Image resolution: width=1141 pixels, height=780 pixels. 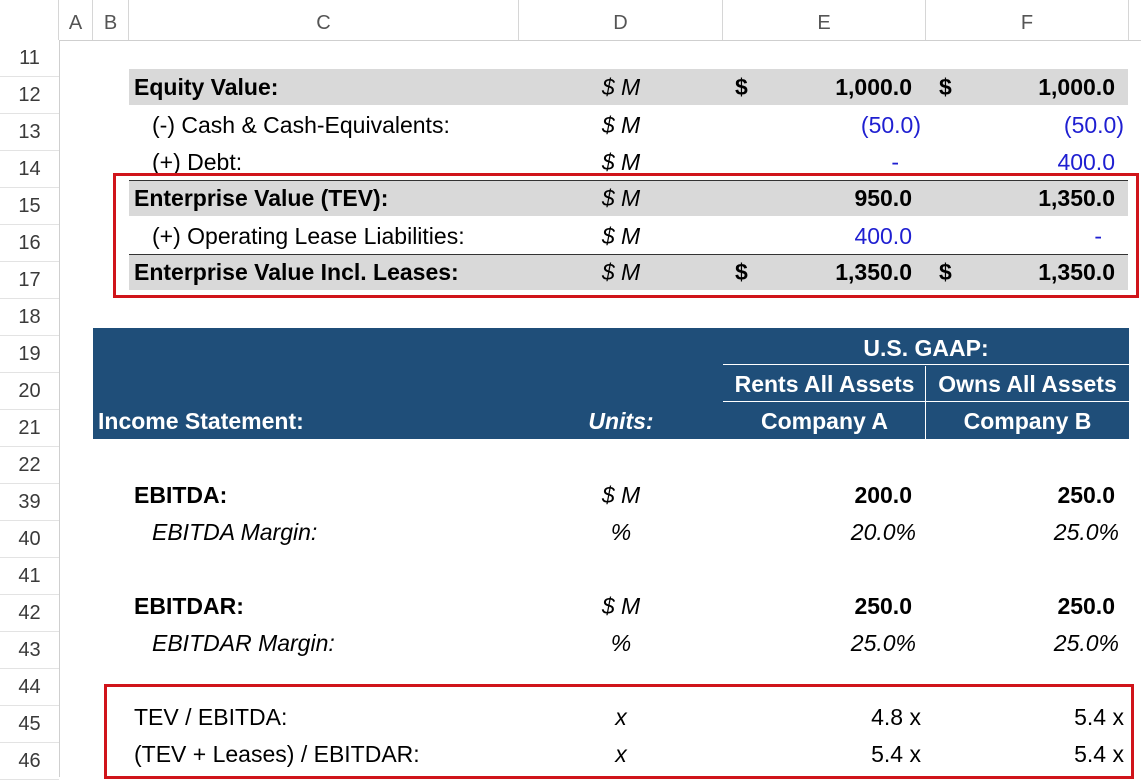 What do you see at coordinates (883, 495) in the screenshot?
I see `ebitda-company-a: 200.0` at bounding box center [883, 495].